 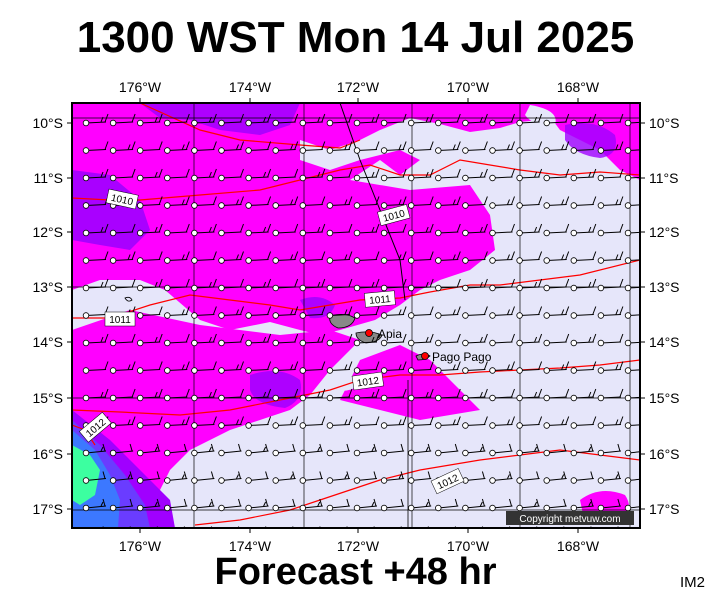 What do you see at coordinates (468, 87) in the screenshot?
I see `lon-label: 170°W` at bounding box center [468, 87].